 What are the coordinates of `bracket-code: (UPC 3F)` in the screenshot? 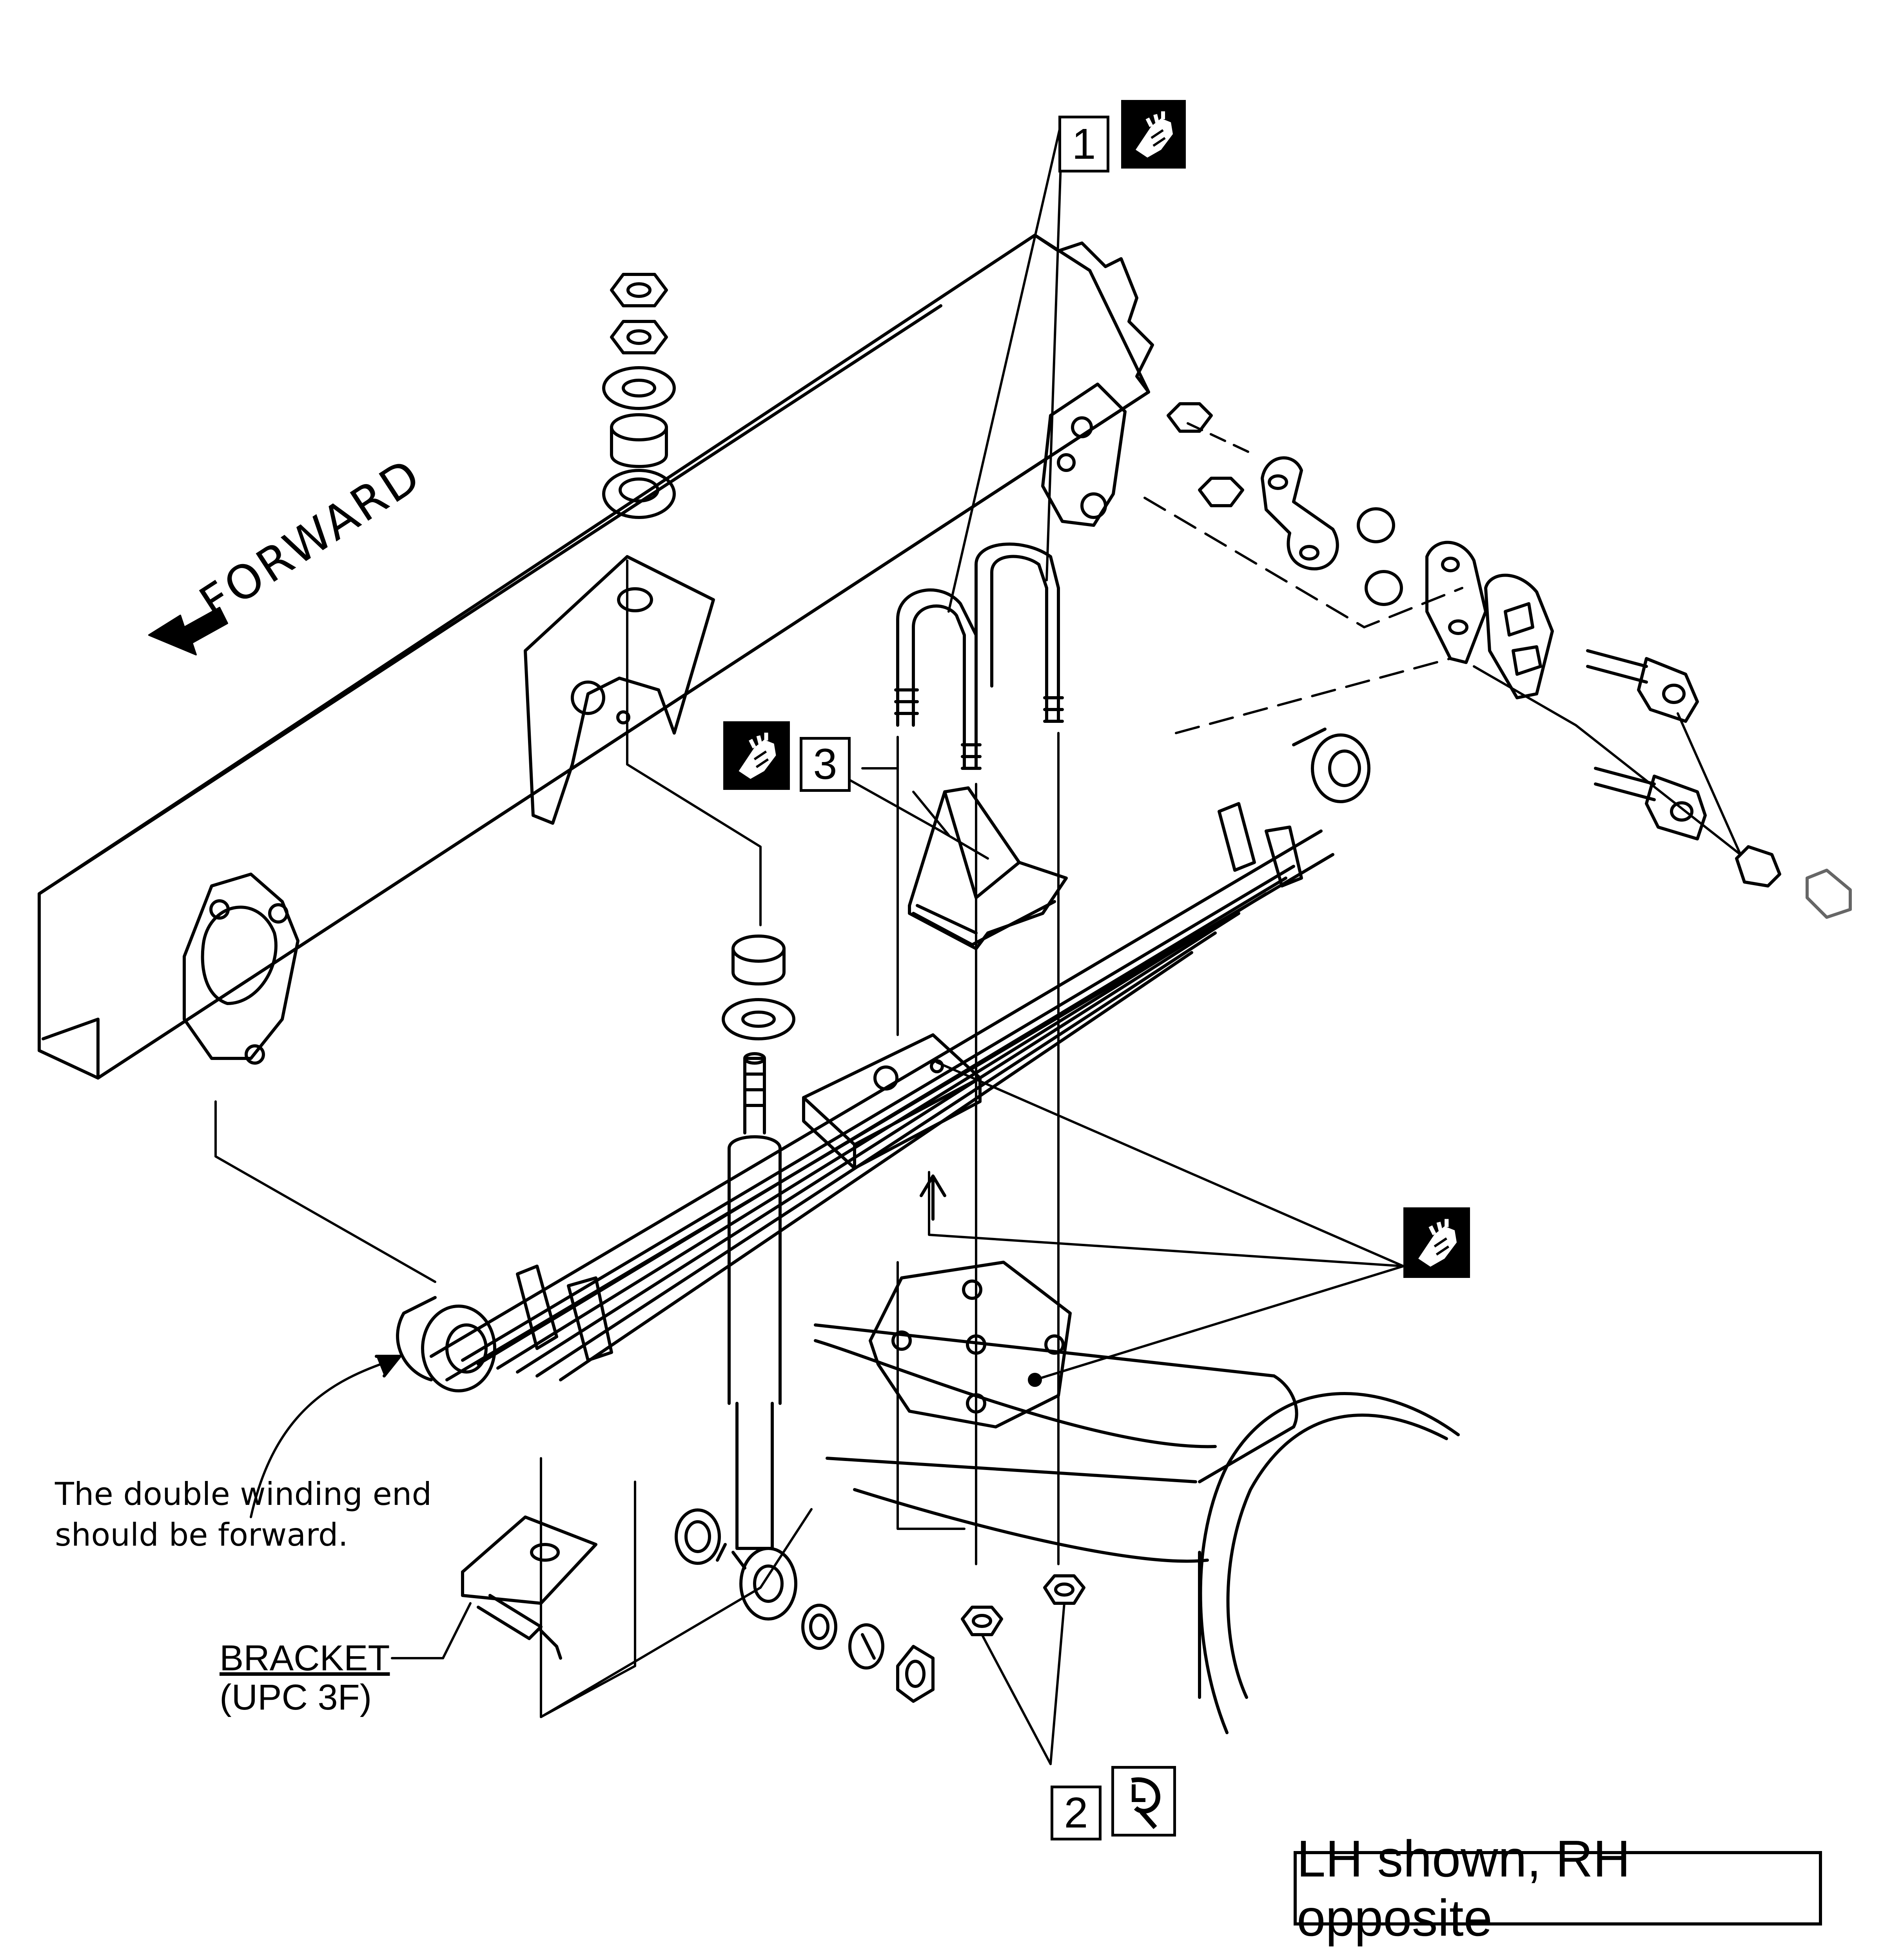 It's located at (296, 1697).